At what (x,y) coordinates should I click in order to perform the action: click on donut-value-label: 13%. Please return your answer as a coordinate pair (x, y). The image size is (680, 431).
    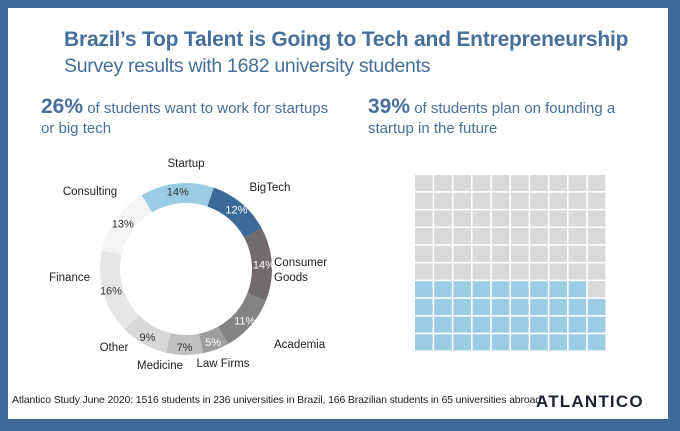
    Looking at the image, I should click on (123, 224).